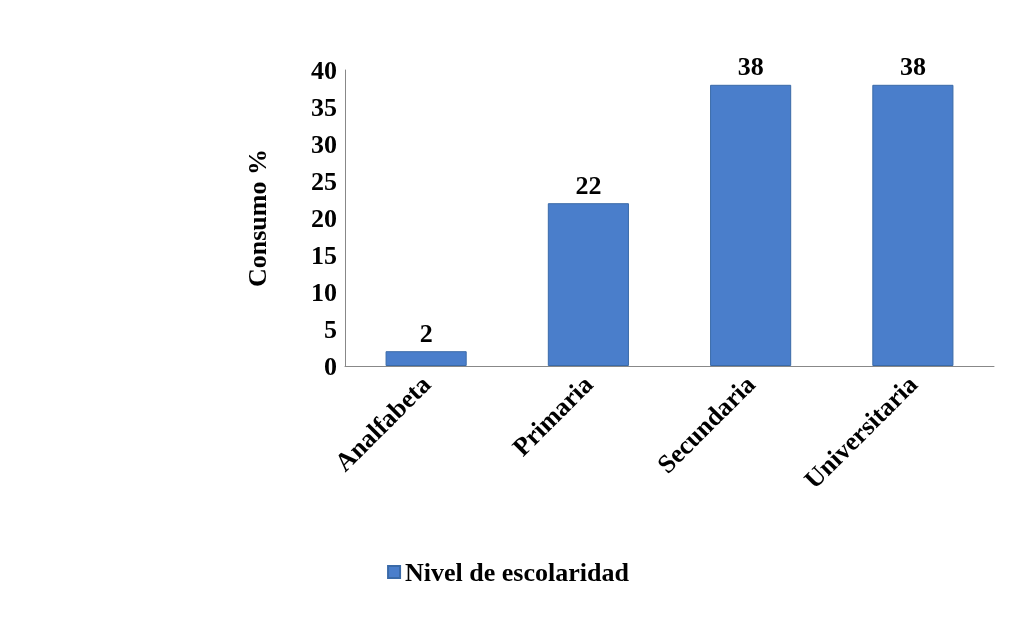  I want to click on y-tick-label: 20, so click(324, 218).